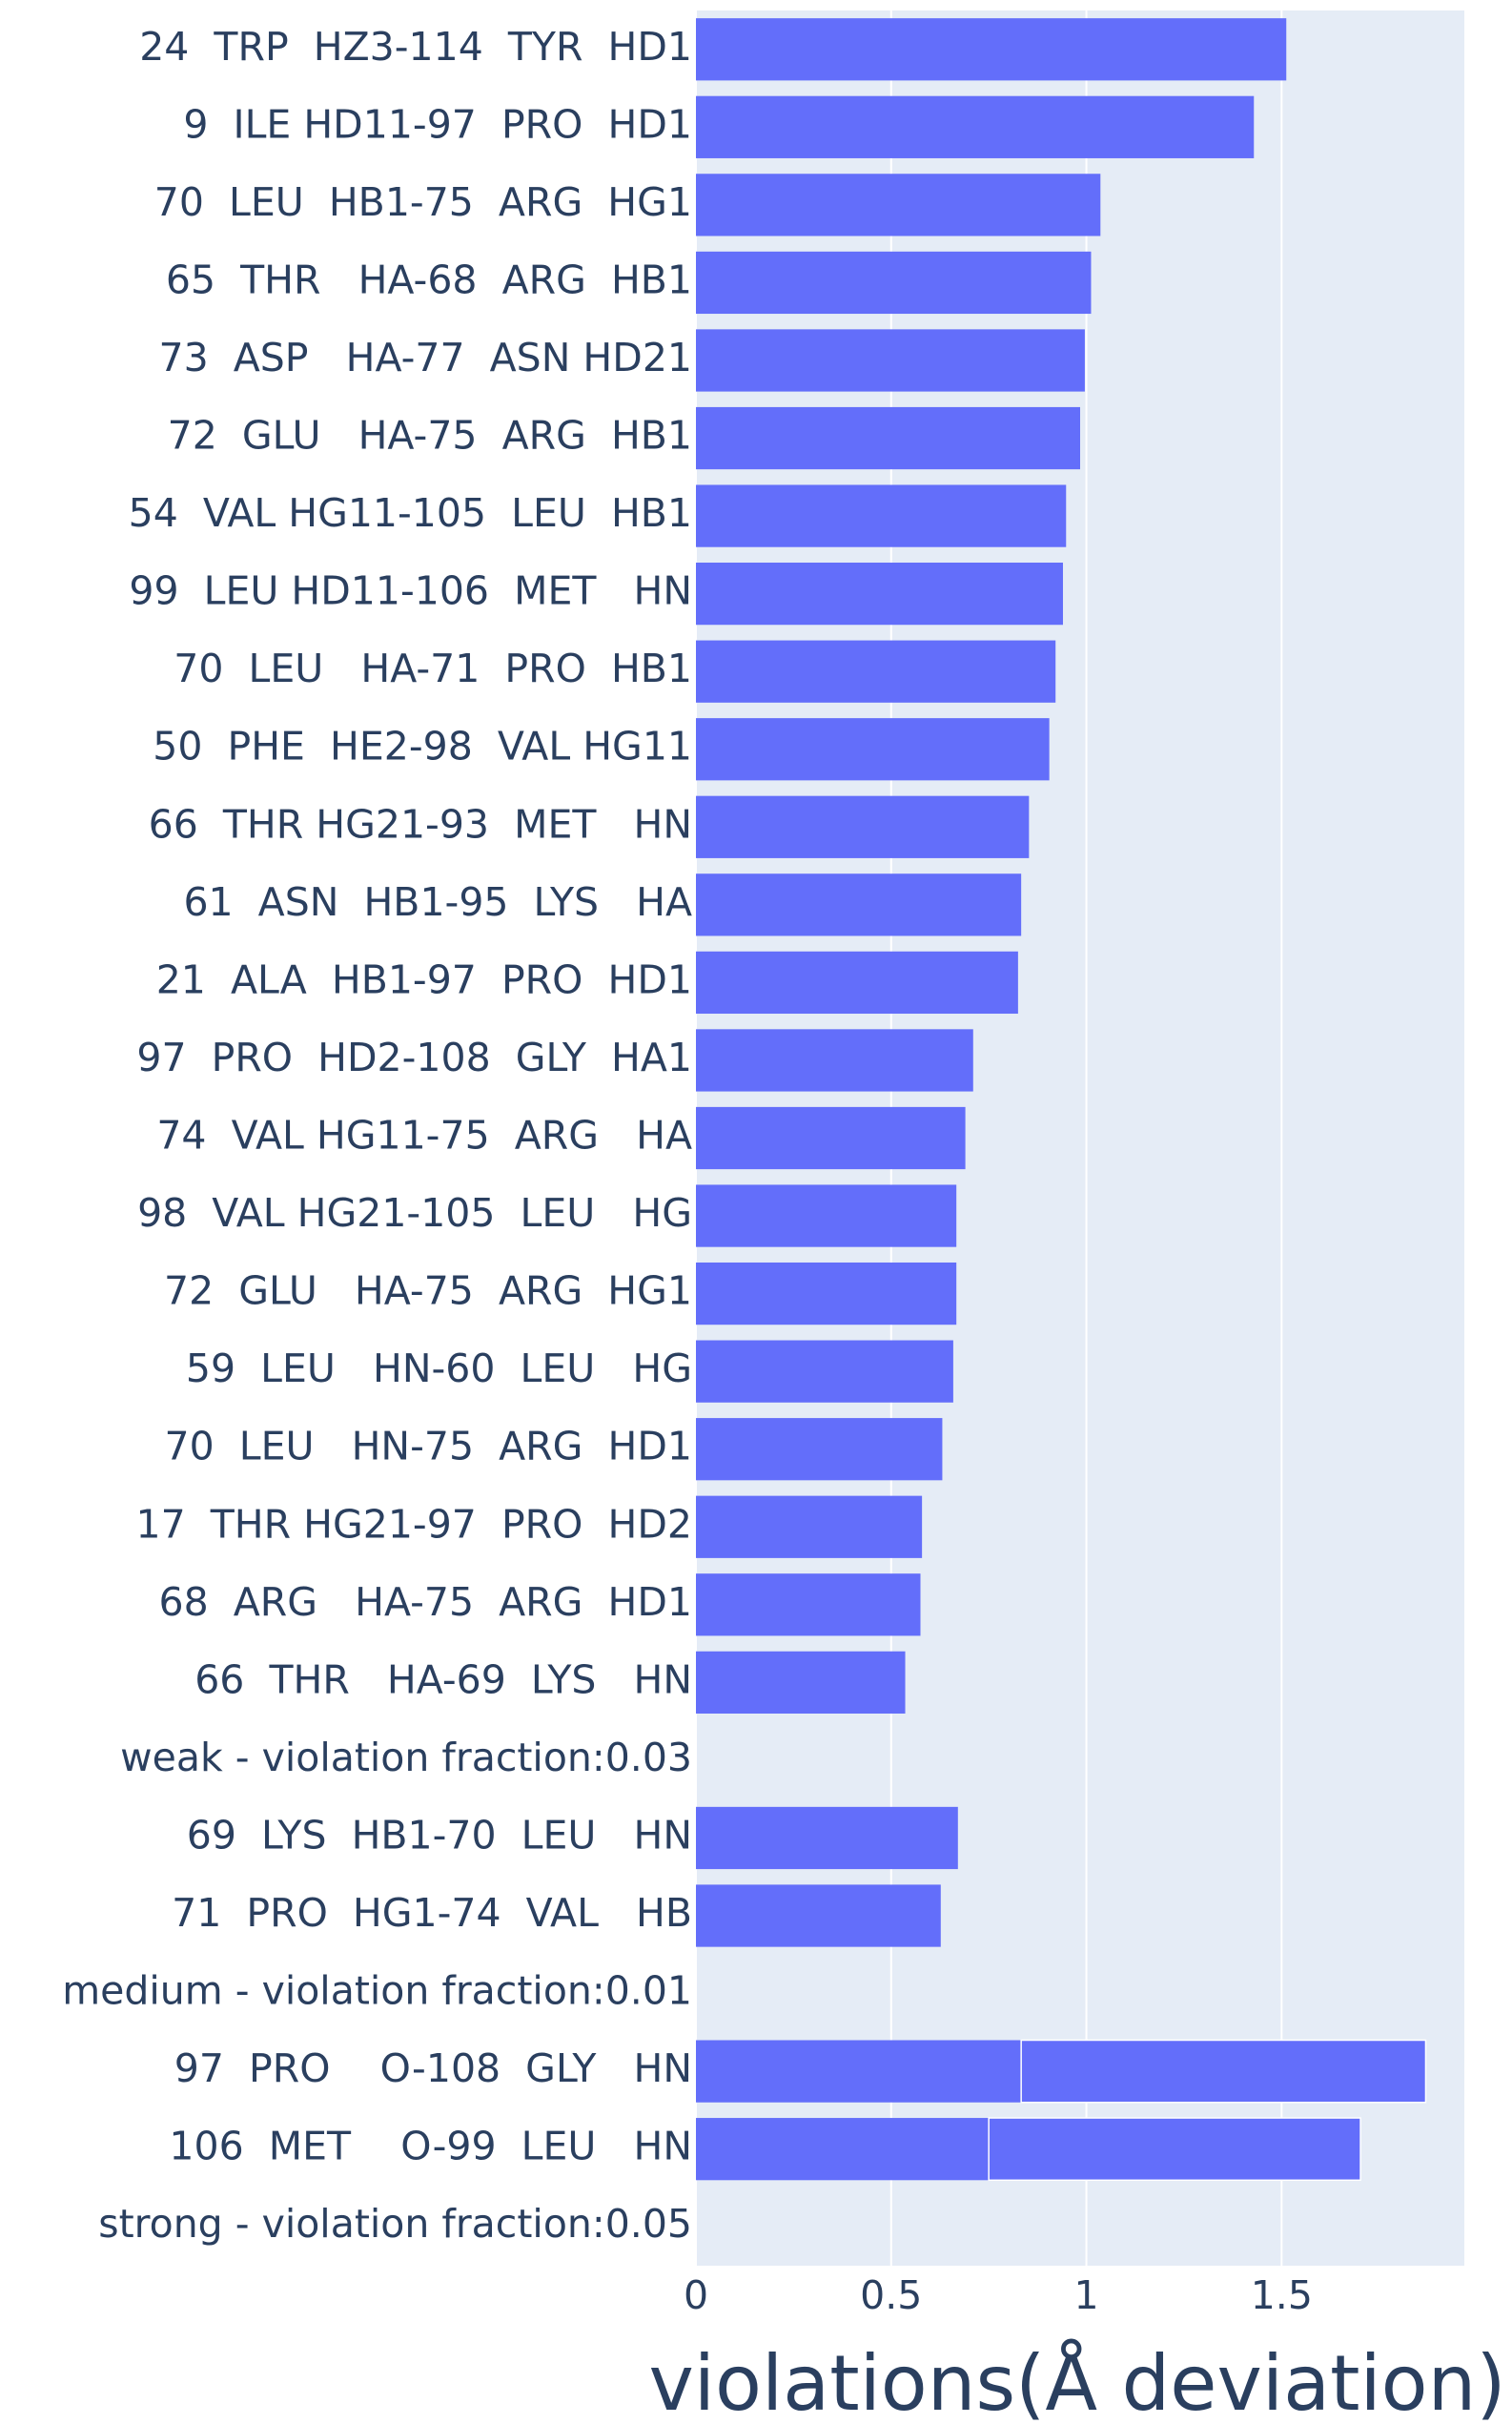 The width and height of the screenshot is (1512, 2424). Describe the element at coordinates (437, 902) in the screenshot. I see `y-tick-label: 61 ASN HB1-95 LYS HA` at that location.